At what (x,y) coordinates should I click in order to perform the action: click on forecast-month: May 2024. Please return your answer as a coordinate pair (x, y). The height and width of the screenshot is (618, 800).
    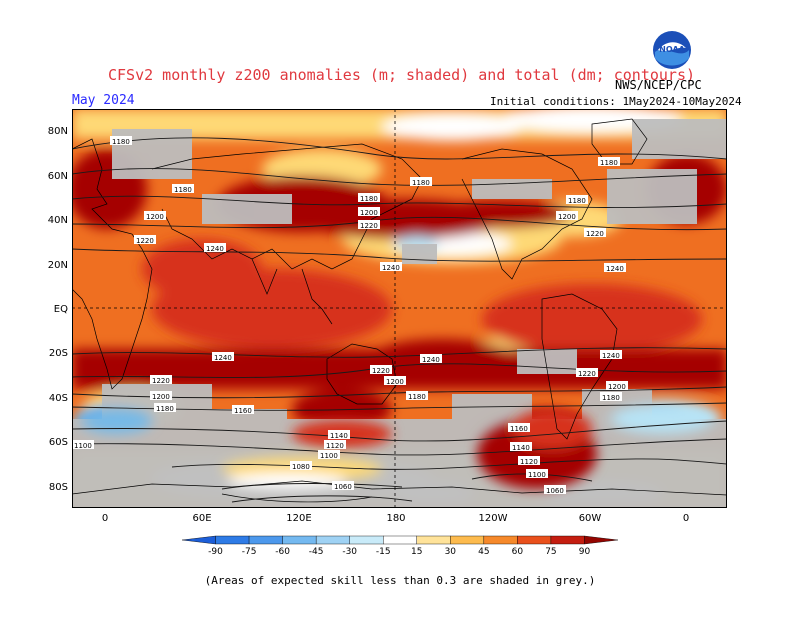
    Looking at the image, I should click on (103, 100).